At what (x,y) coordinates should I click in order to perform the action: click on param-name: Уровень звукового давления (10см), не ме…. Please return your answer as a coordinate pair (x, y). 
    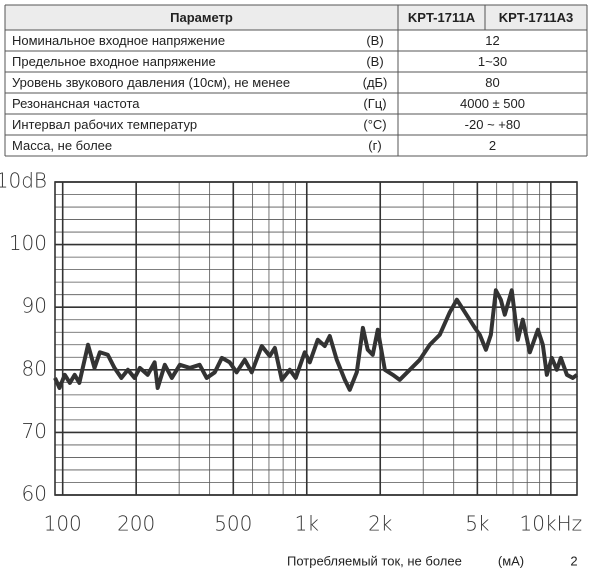
    Looking at the image, I should click on (151, 82).